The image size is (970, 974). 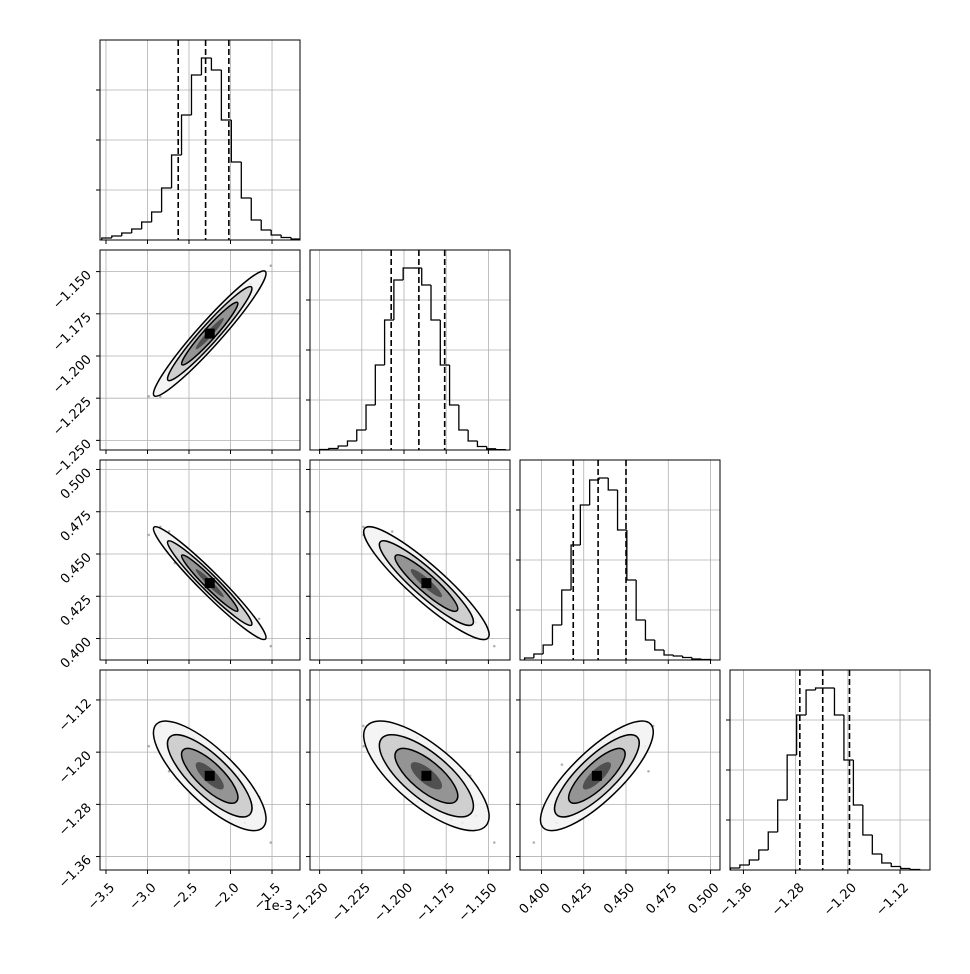 I want to click on panel: −1.36 −1.28 −1.20 −1.12, so click(x=824, y=794).